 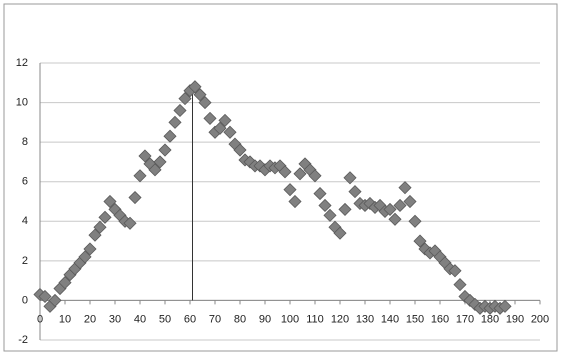 I want to click on x-tick-label: 190, so click(x=515, y=319).